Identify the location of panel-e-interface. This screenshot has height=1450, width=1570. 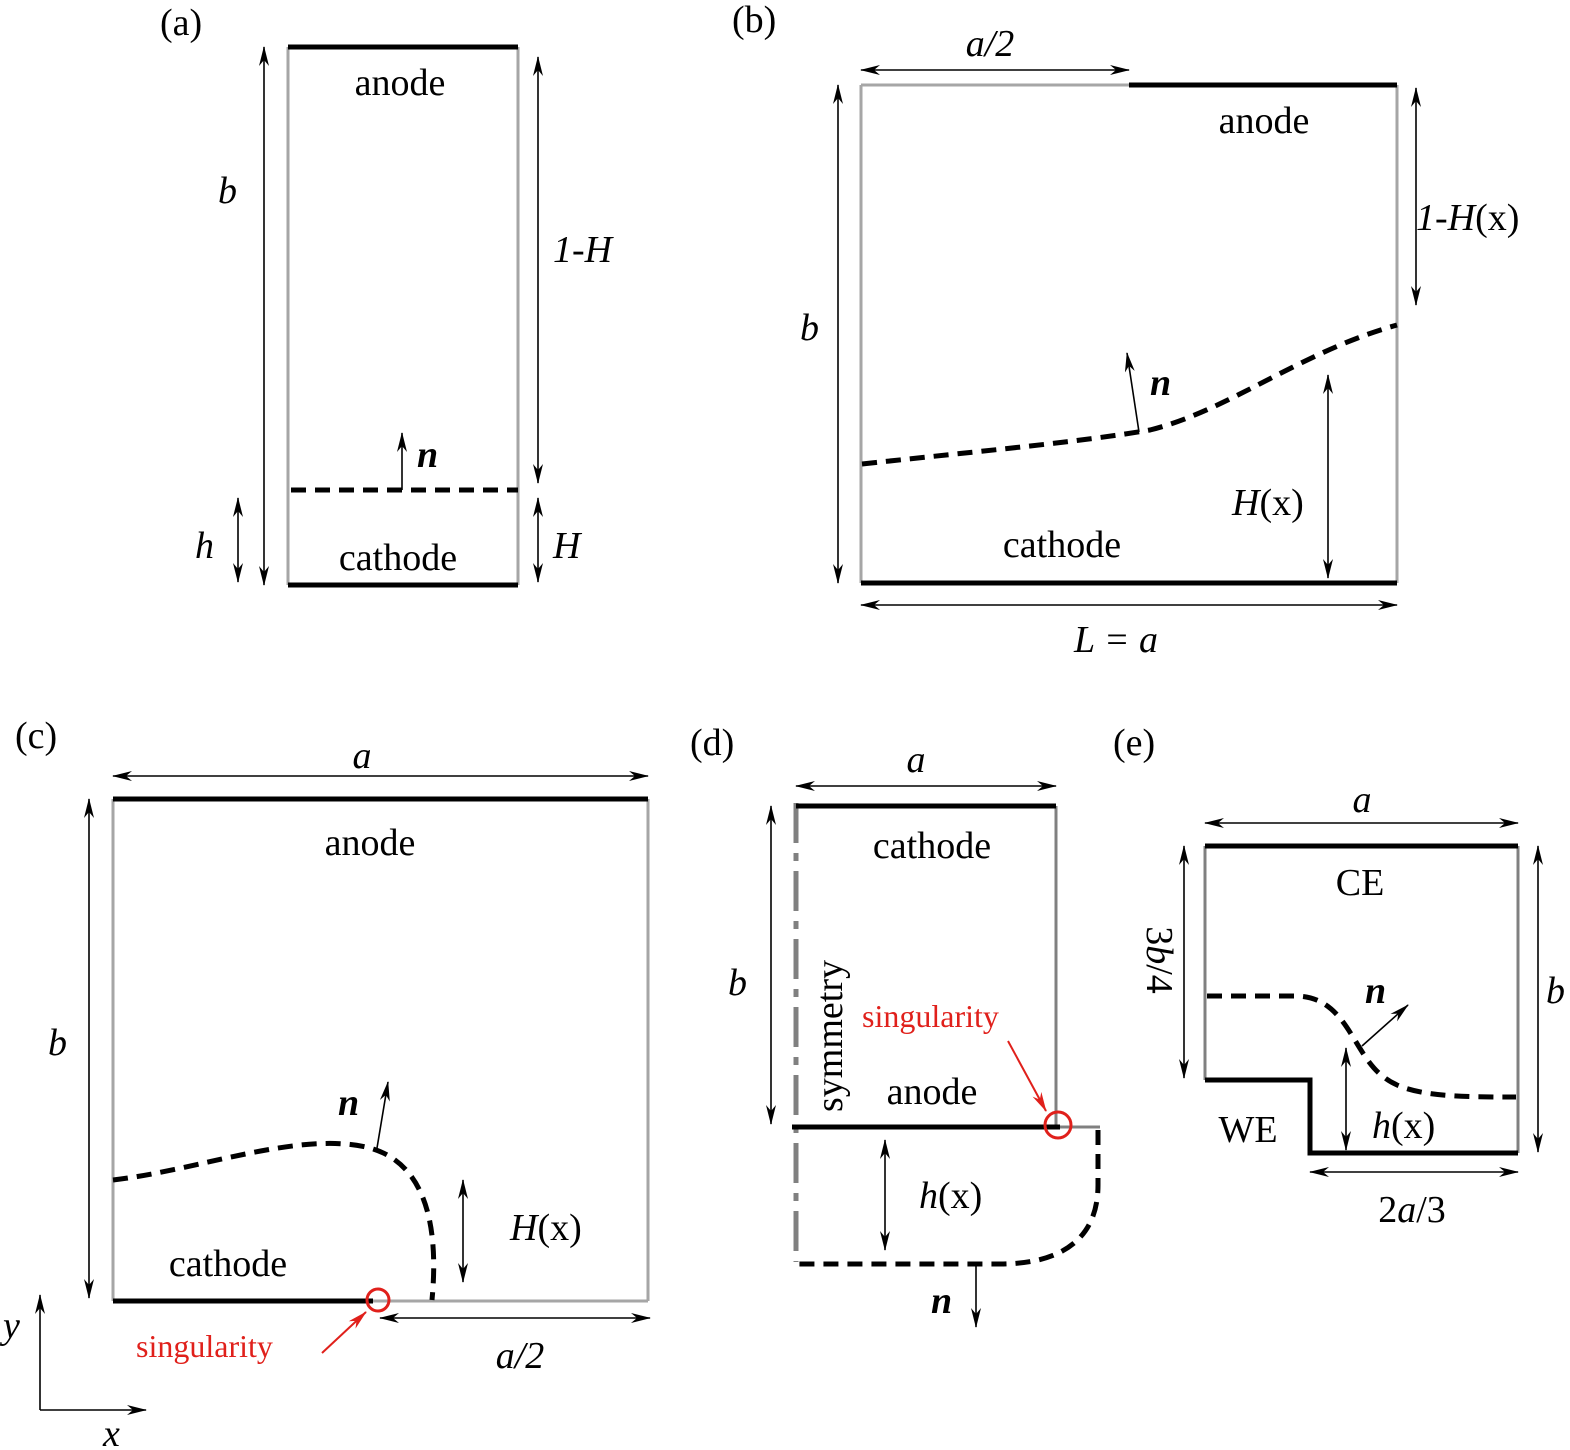
(1362, 1046).